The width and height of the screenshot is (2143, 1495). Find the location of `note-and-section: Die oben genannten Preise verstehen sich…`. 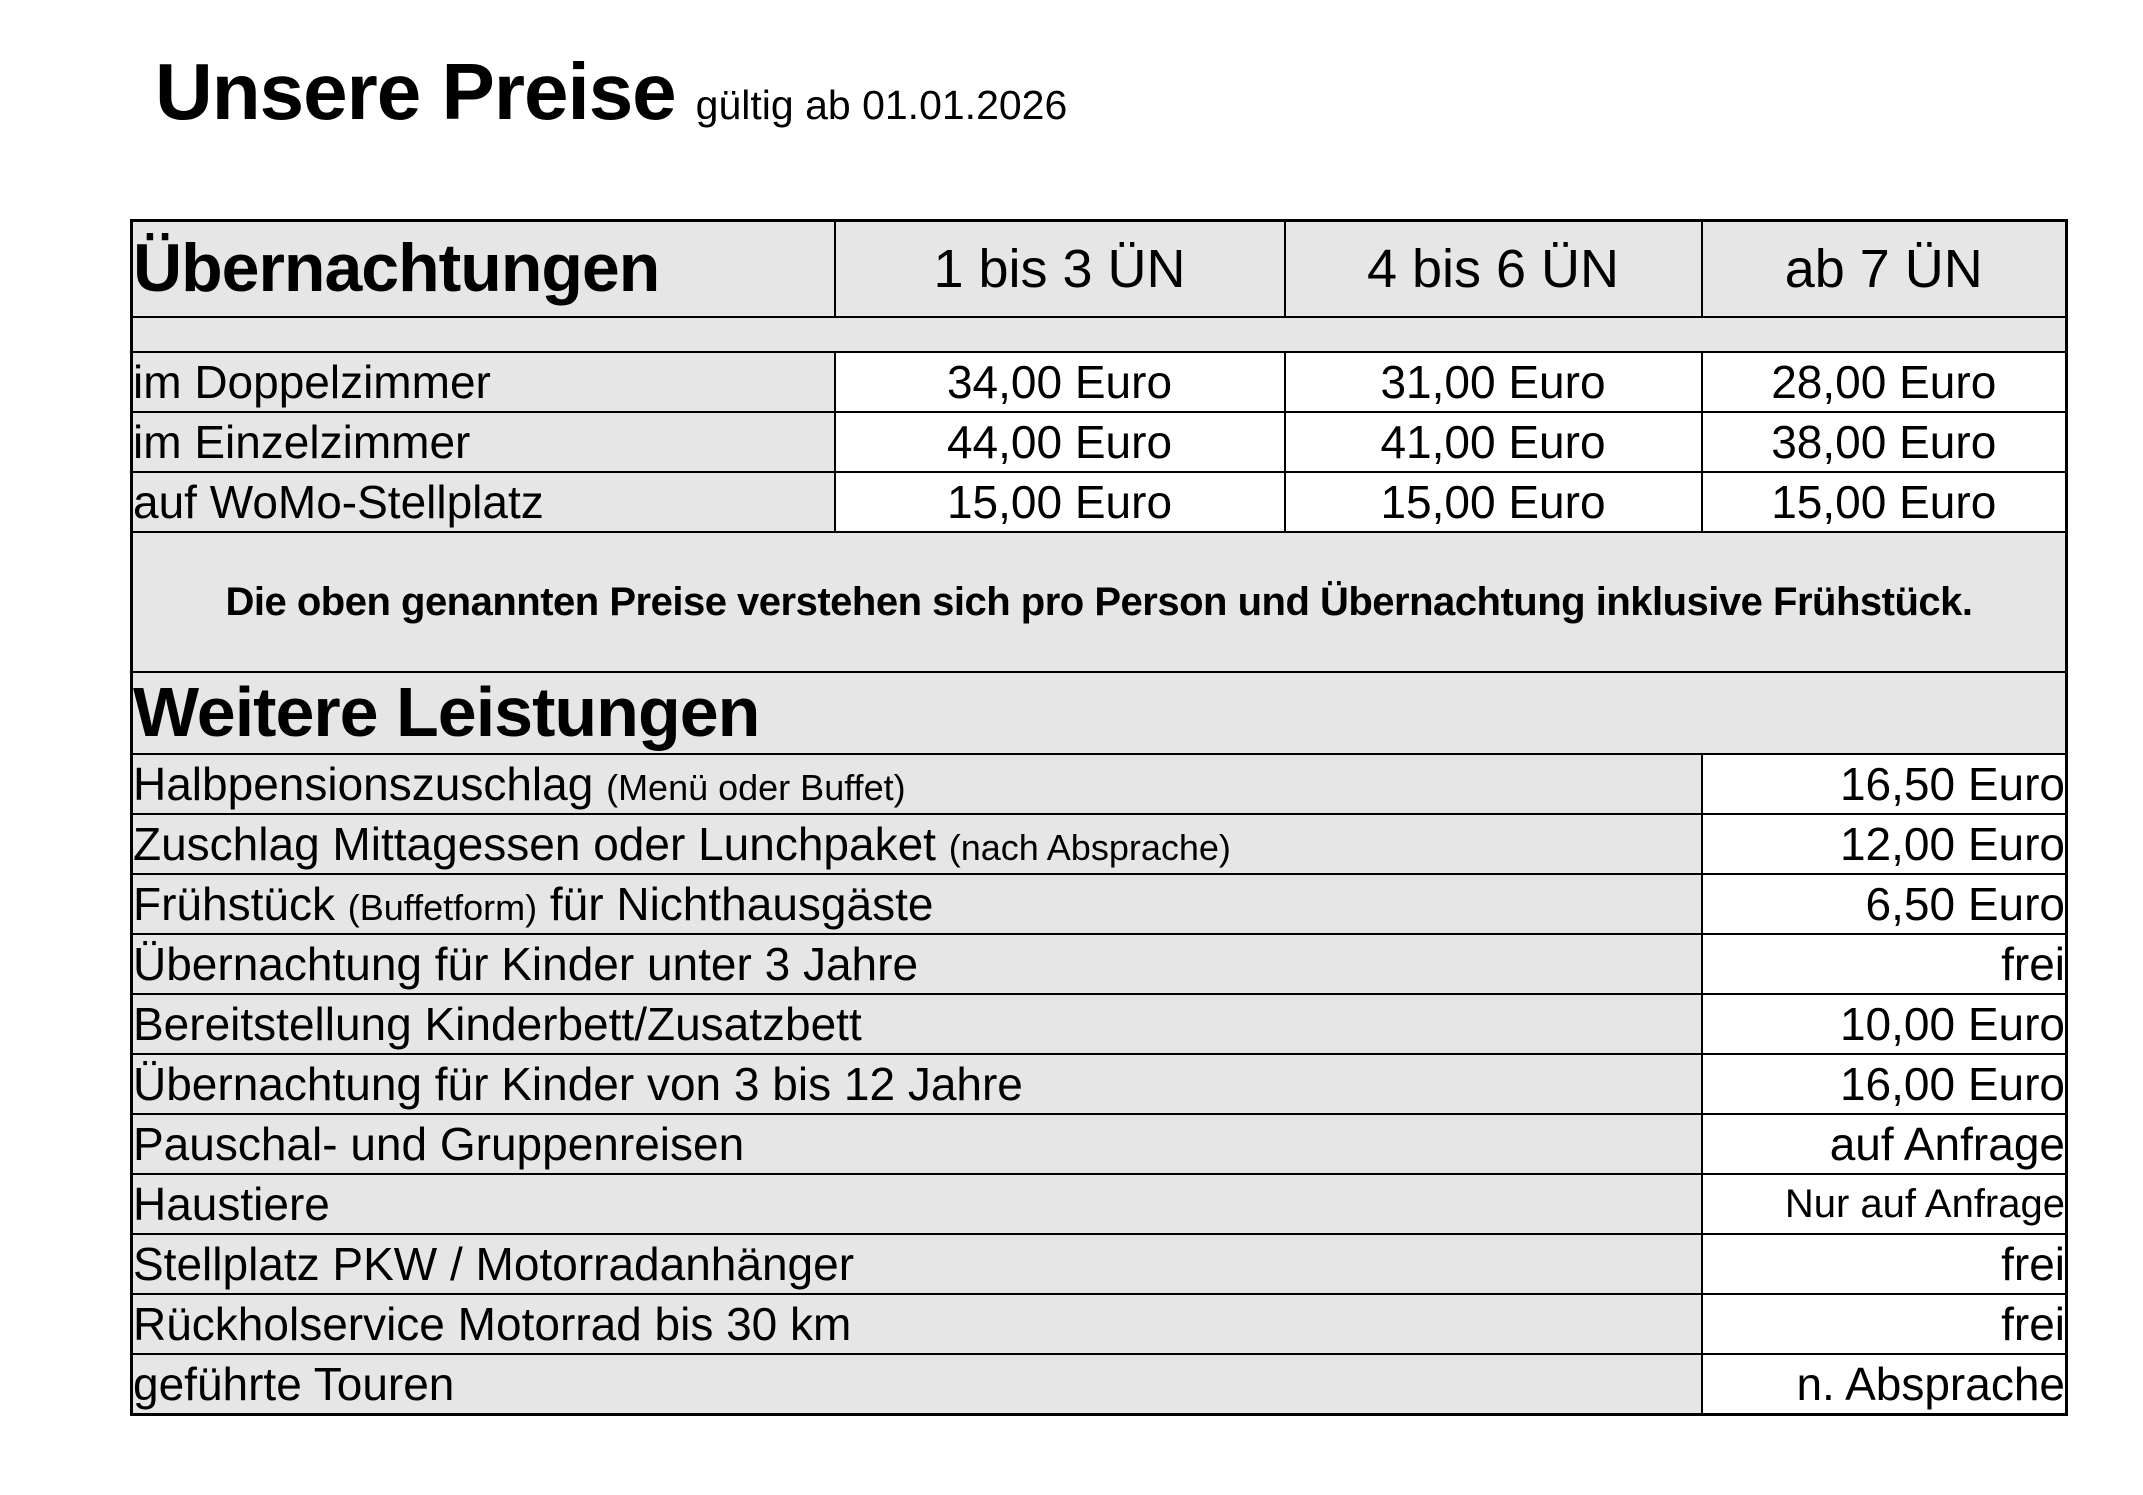

note-and-section: Die oben genannten Preise verstehen sich… is located at coordinates (1099, 643).